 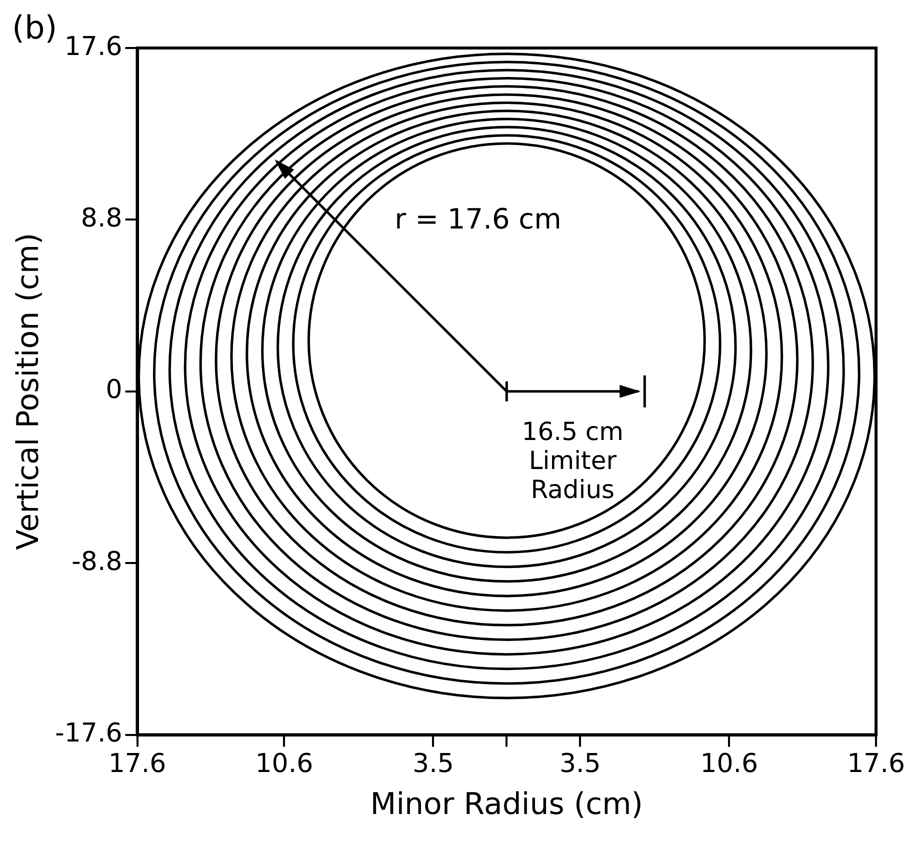 I want to click on y-tick-label: -17.6, so click(x=88, y=733).